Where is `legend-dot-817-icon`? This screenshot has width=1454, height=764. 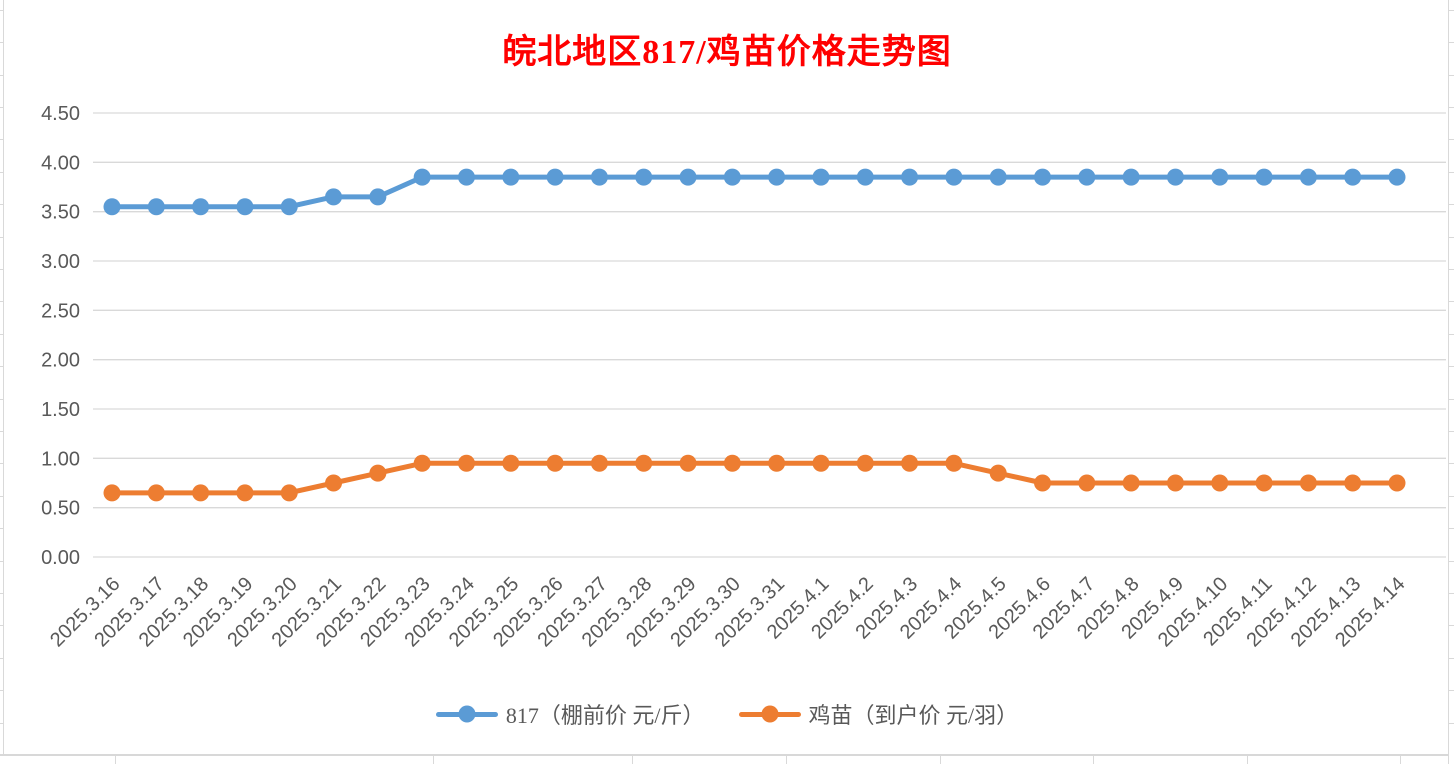
legend-dot-817-icon is located at coordinates (467, 714).